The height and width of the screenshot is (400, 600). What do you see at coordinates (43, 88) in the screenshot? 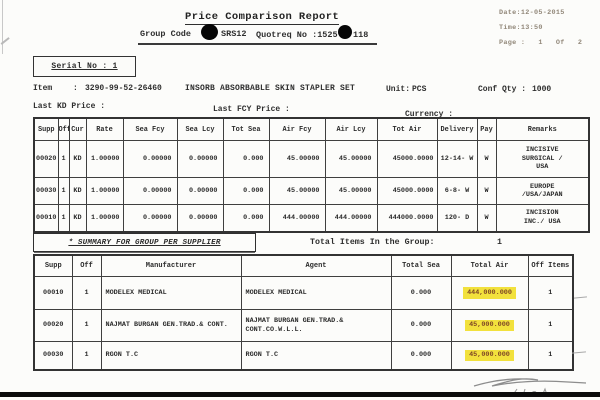
I see `item-label: Item` at bounding box center [43, 88].